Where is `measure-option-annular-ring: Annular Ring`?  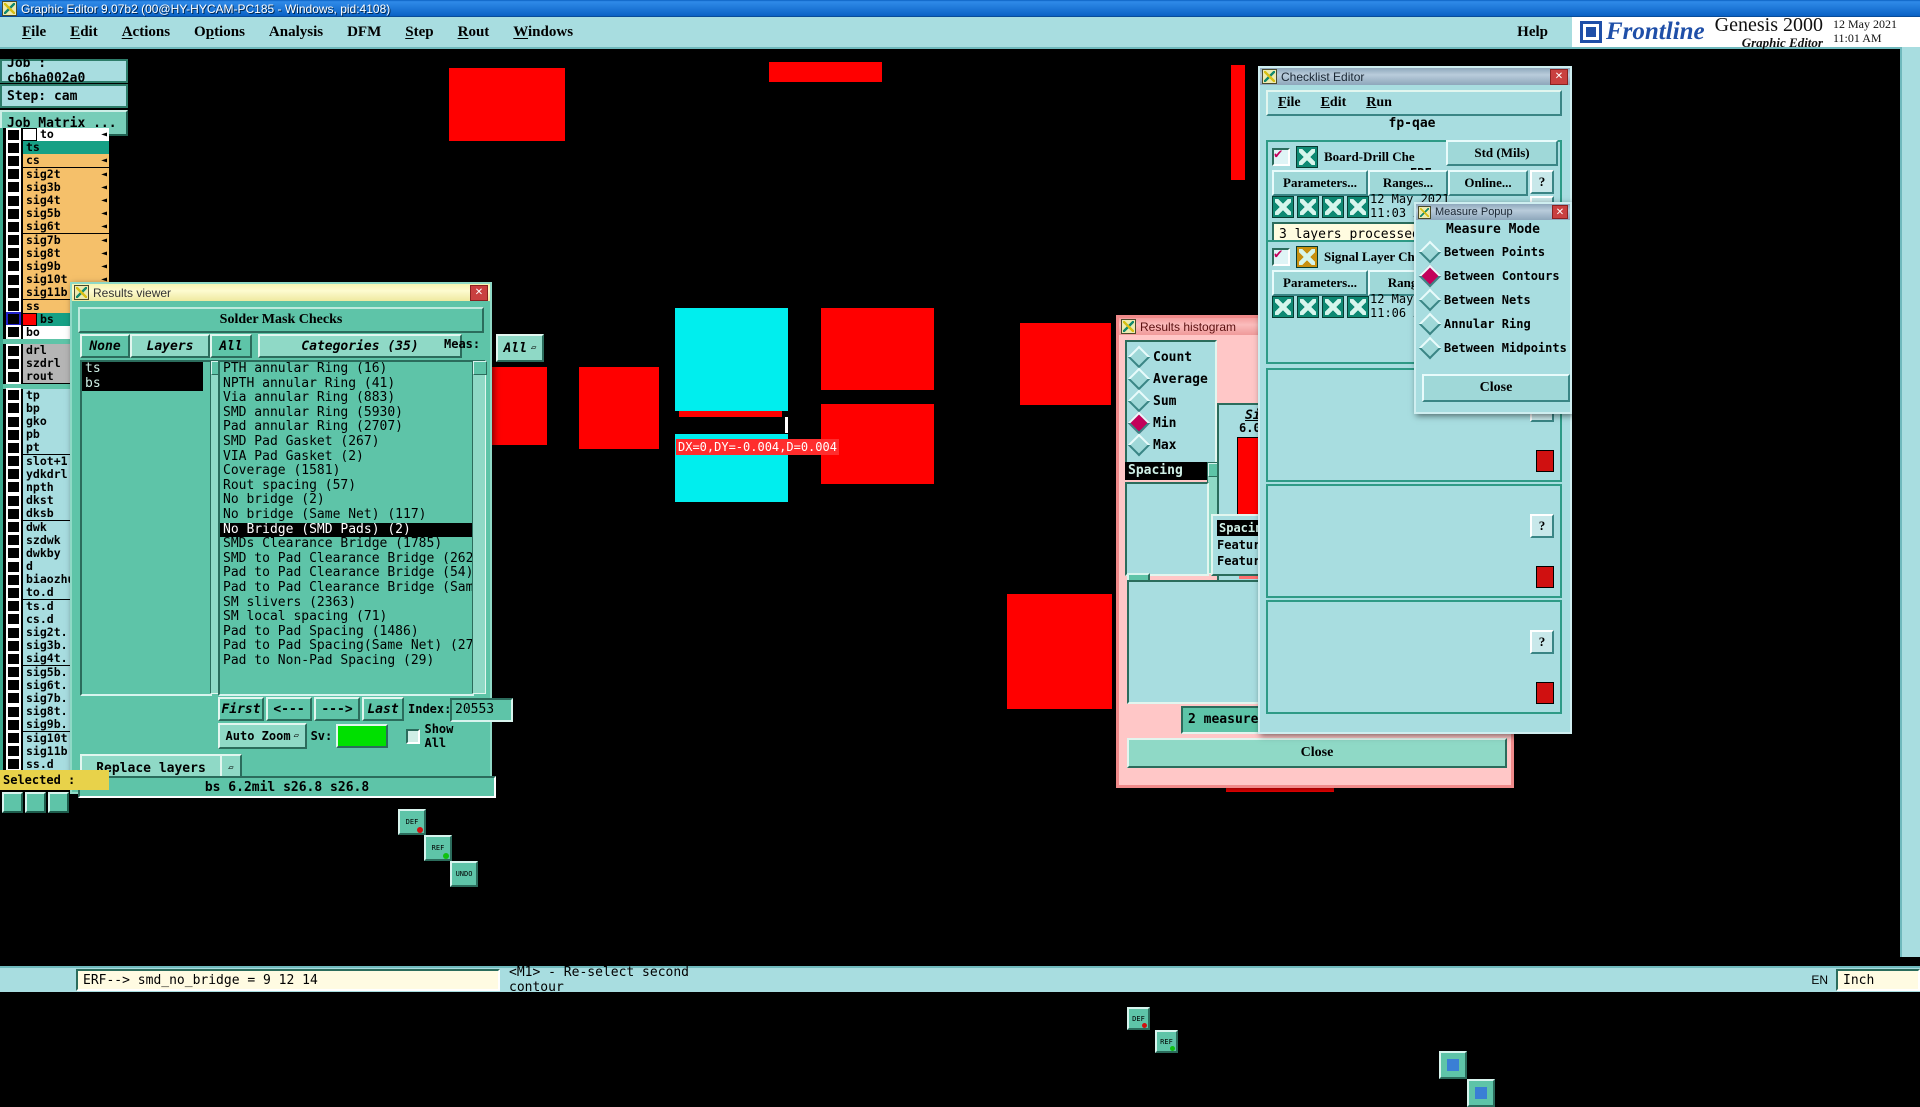
measure-option-annular-ring: Annular Ring is located at coordinates (1493, 324).